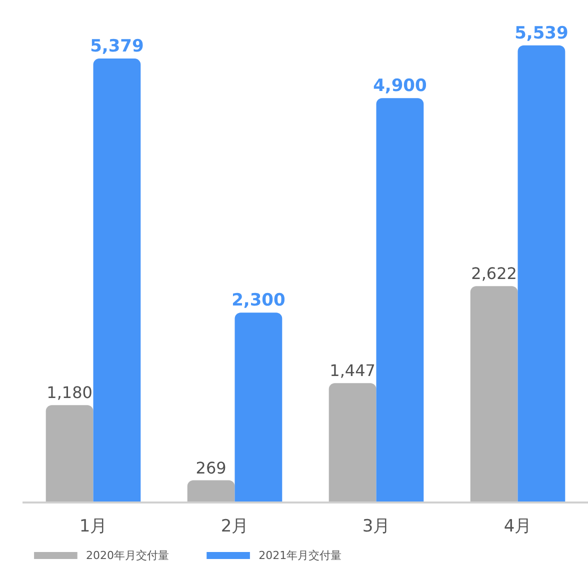  Describe the element at coordinates (117, 46) in the screenshot. I see `data-label: 5,379` at that location.